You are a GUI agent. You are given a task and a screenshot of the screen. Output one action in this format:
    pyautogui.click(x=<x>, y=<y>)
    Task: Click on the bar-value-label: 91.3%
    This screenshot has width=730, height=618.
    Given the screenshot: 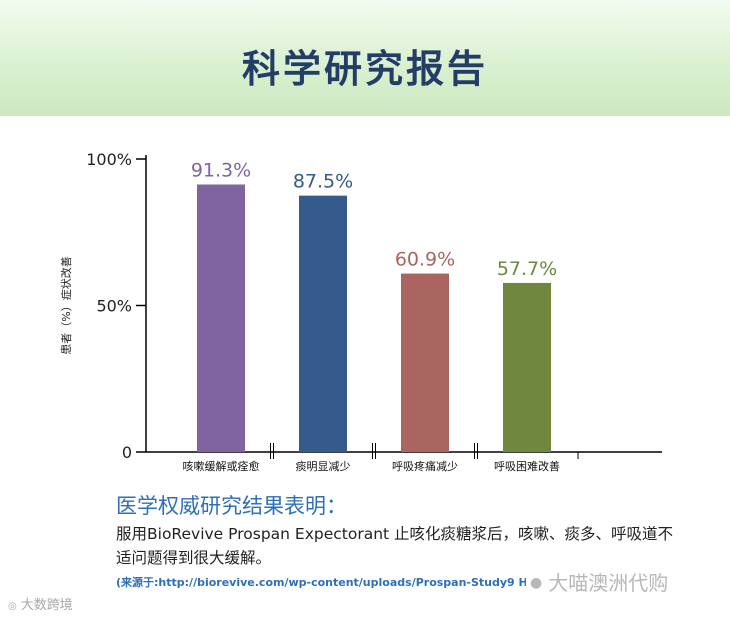 What is the action you would take?
    pyautogui.click(x=221, y=170)
    